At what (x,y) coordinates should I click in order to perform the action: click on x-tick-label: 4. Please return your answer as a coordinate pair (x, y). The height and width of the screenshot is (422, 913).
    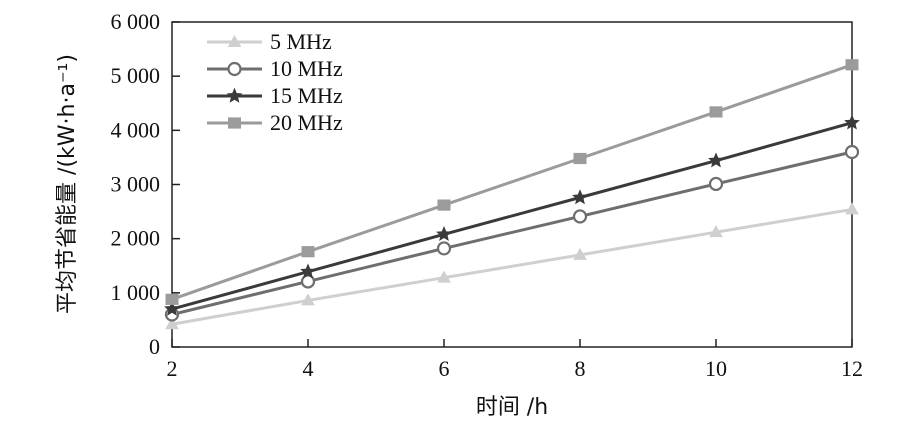
    Looking at the image, I should click on (308, 368).